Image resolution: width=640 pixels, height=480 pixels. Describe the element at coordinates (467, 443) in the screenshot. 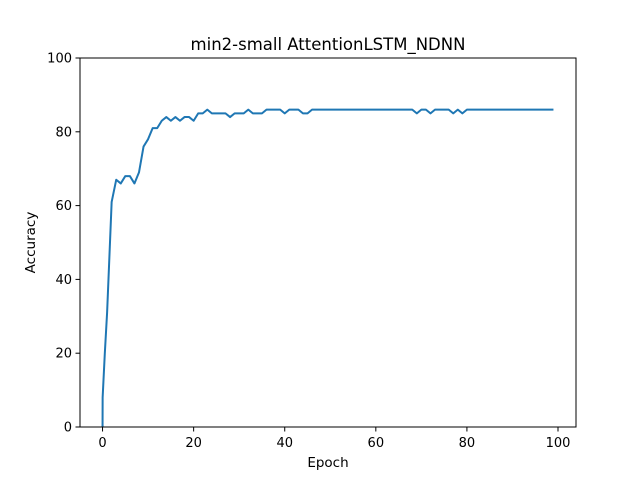

I see `x-tick-label: 80` at that location.